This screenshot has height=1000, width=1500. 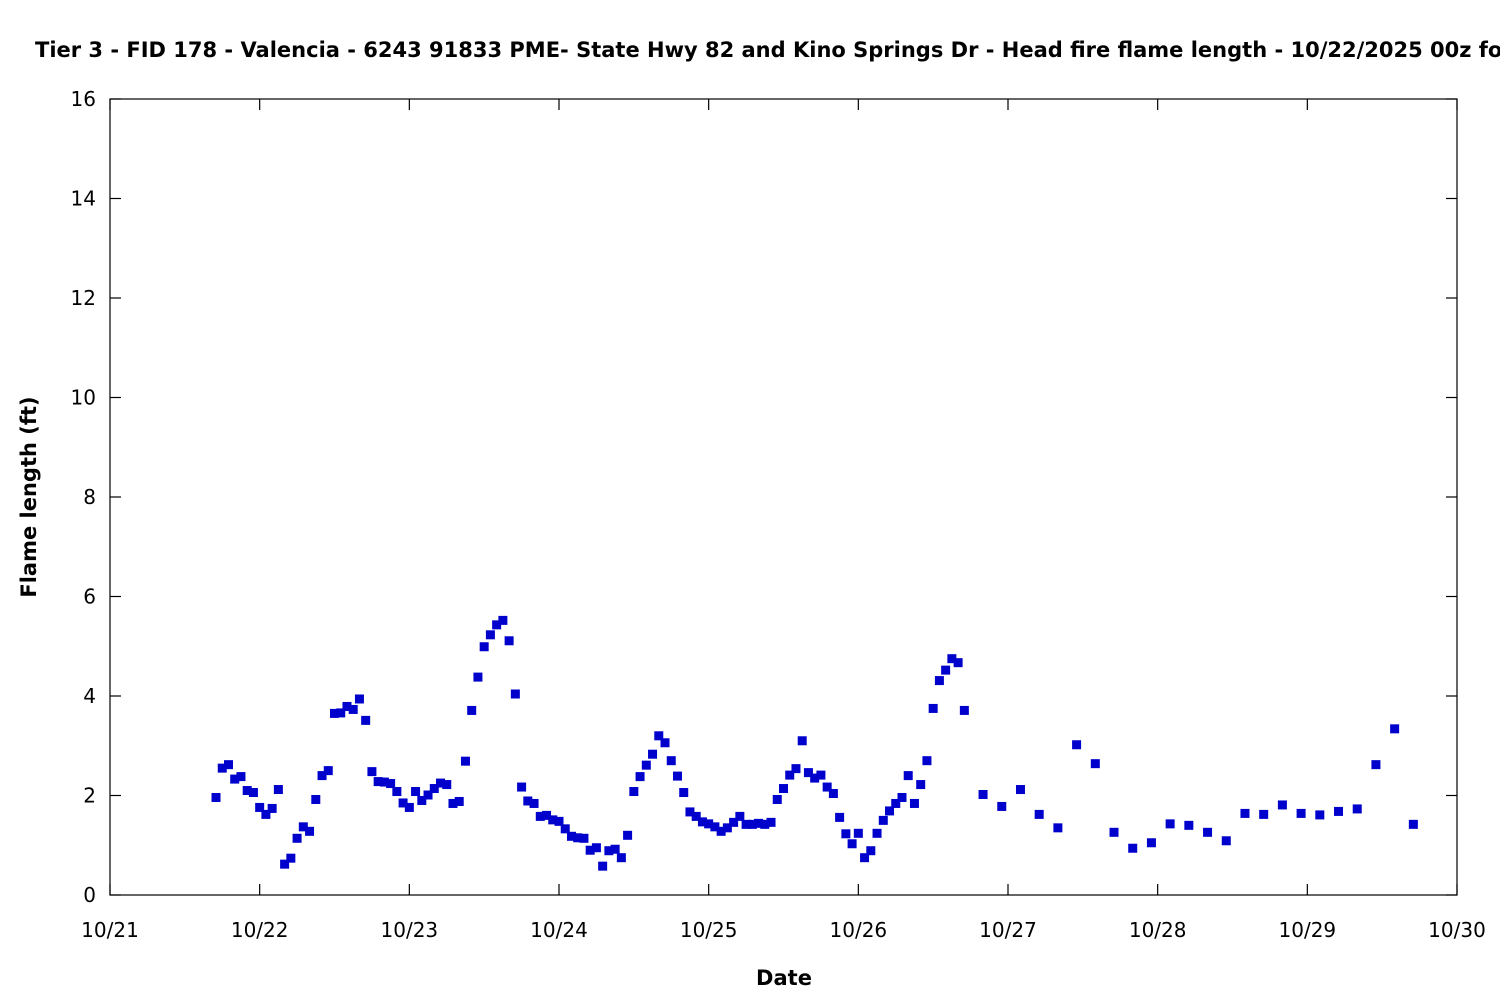 What do you see at coordinates (1308, 930) in the screenshot?
I see `x-tick-label: 10/29` at bounding box center [1308, 930].